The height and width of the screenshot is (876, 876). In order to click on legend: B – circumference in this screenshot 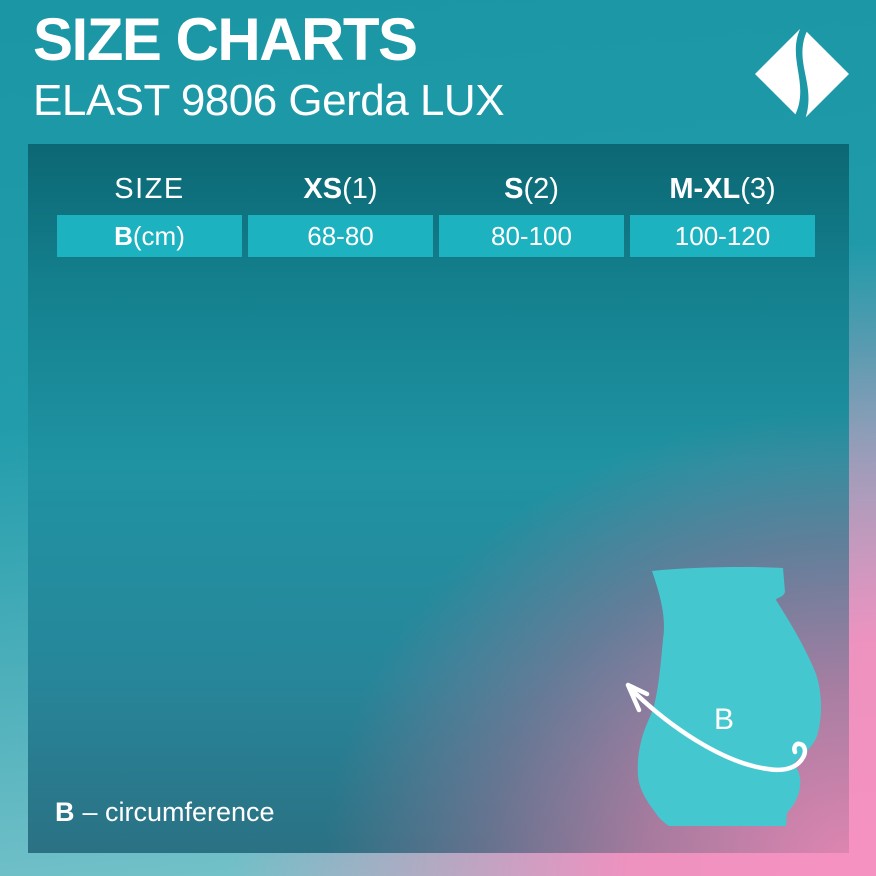, I will do `click(165, 812)`.